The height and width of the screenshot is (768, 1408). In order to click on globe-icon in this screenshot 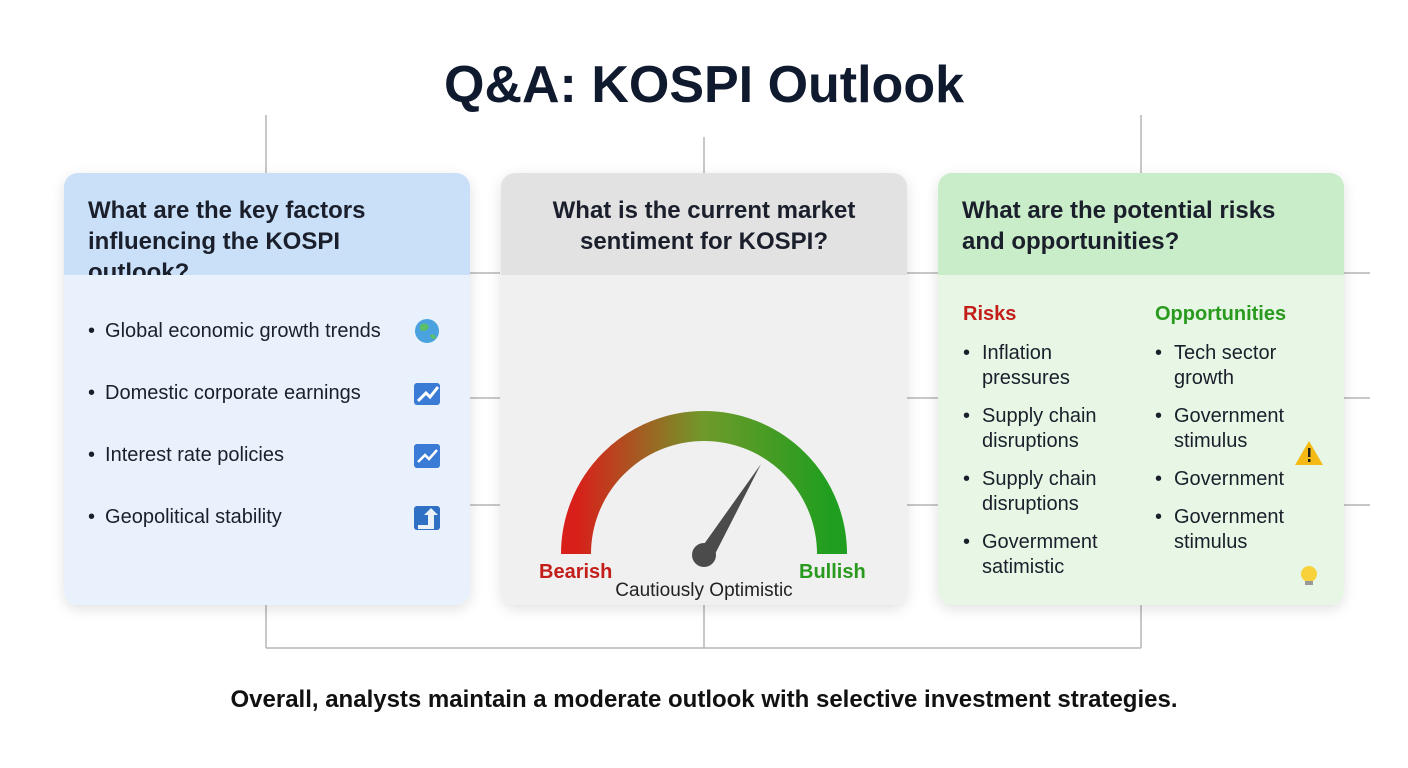, I will do `click(427, 331)`.